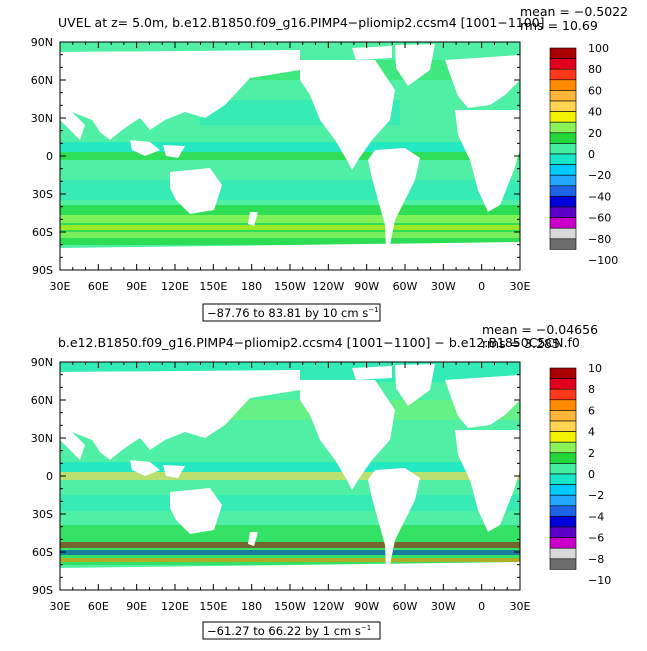 The width and height of the screenshot is (647, 651). I want to click on colorbar-label-7: −40, so click(599, 196).